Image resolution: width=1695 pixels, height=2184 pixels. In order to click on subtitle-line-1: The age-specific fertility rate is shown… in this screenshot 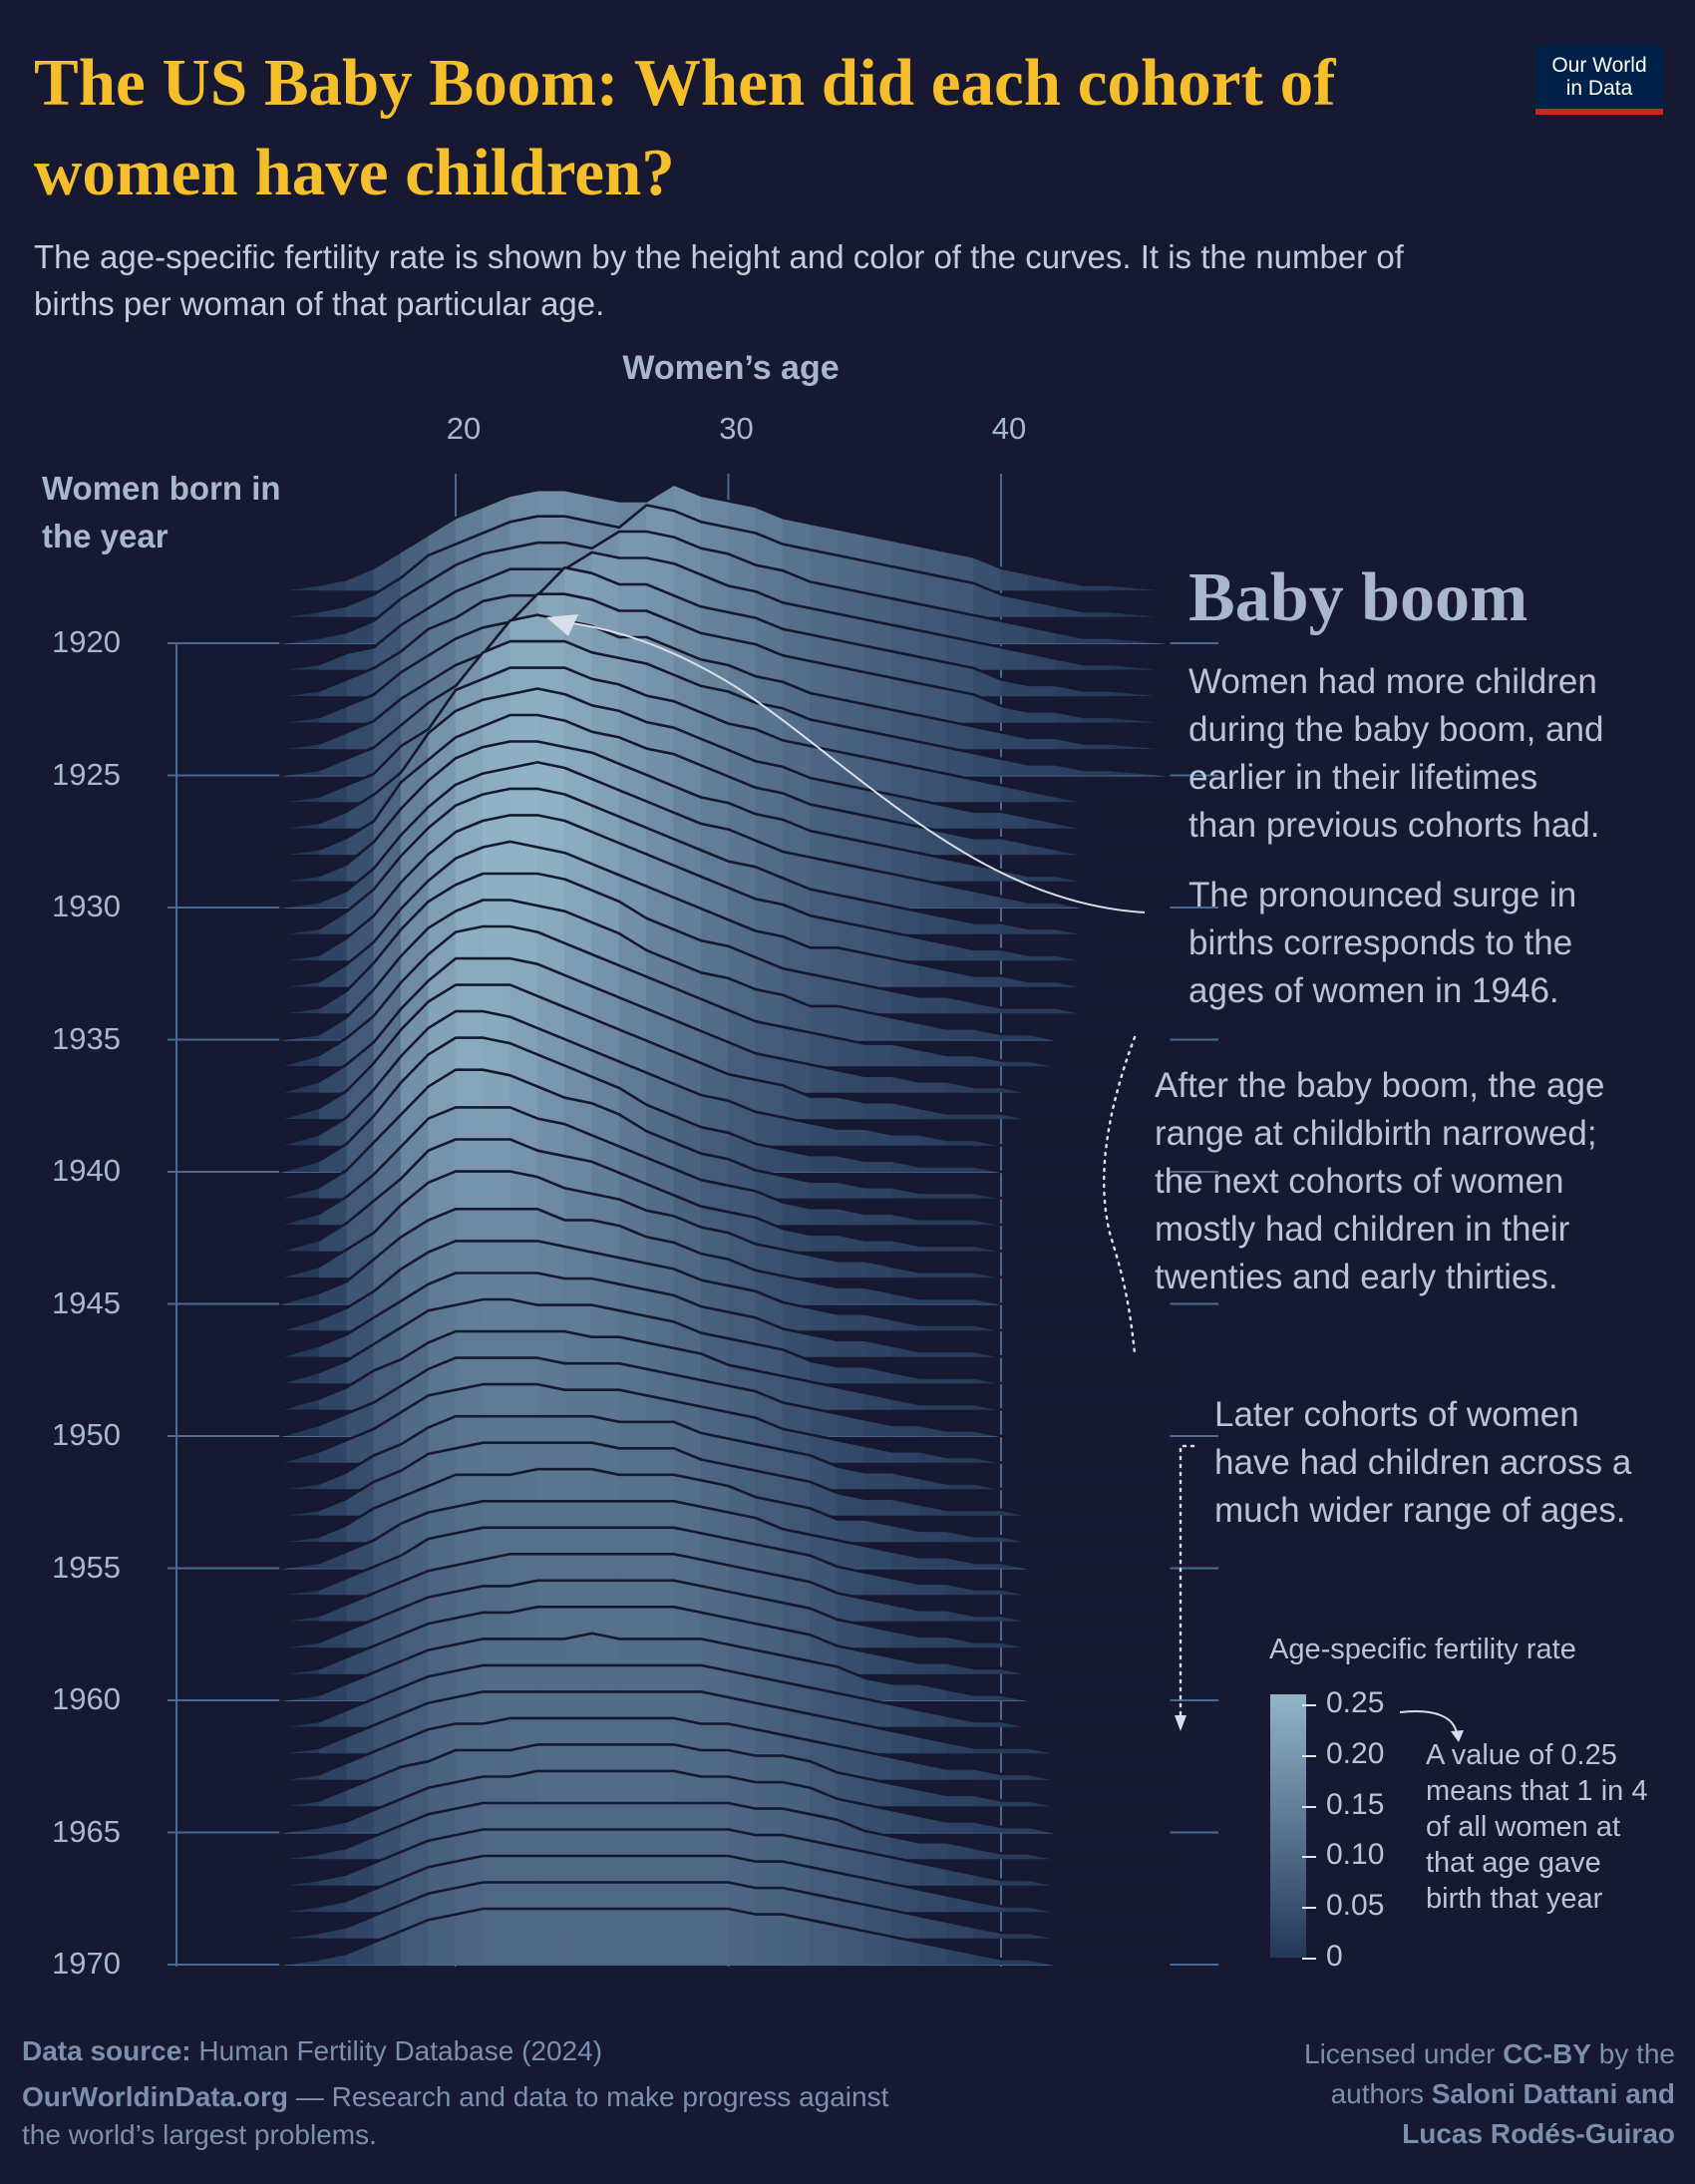, I will do `click(719, 256)`.